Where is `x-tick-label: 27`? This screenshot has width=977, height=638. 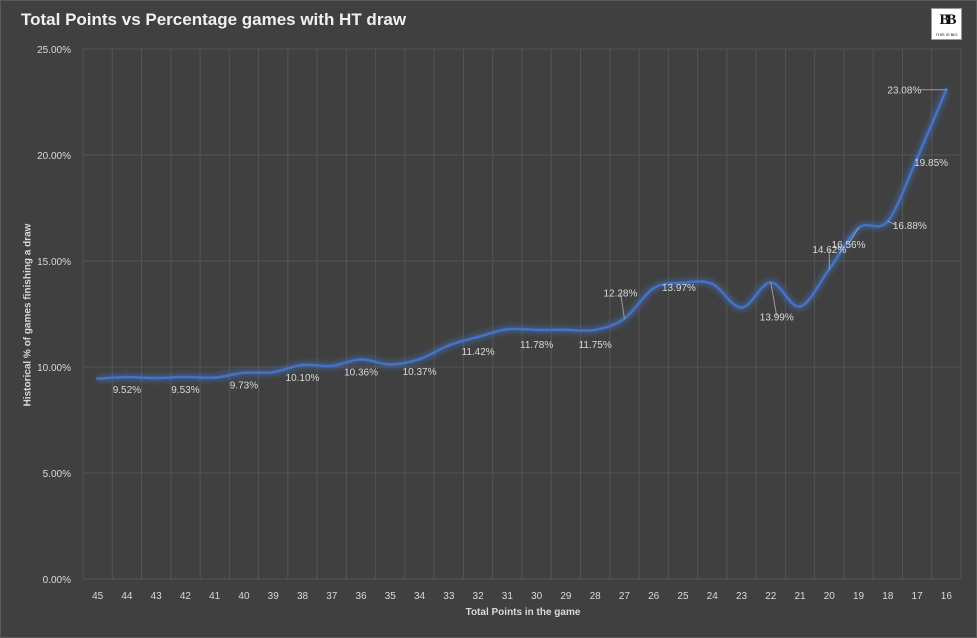 x-tick-label: 27 is located at coordinates (625, 596).